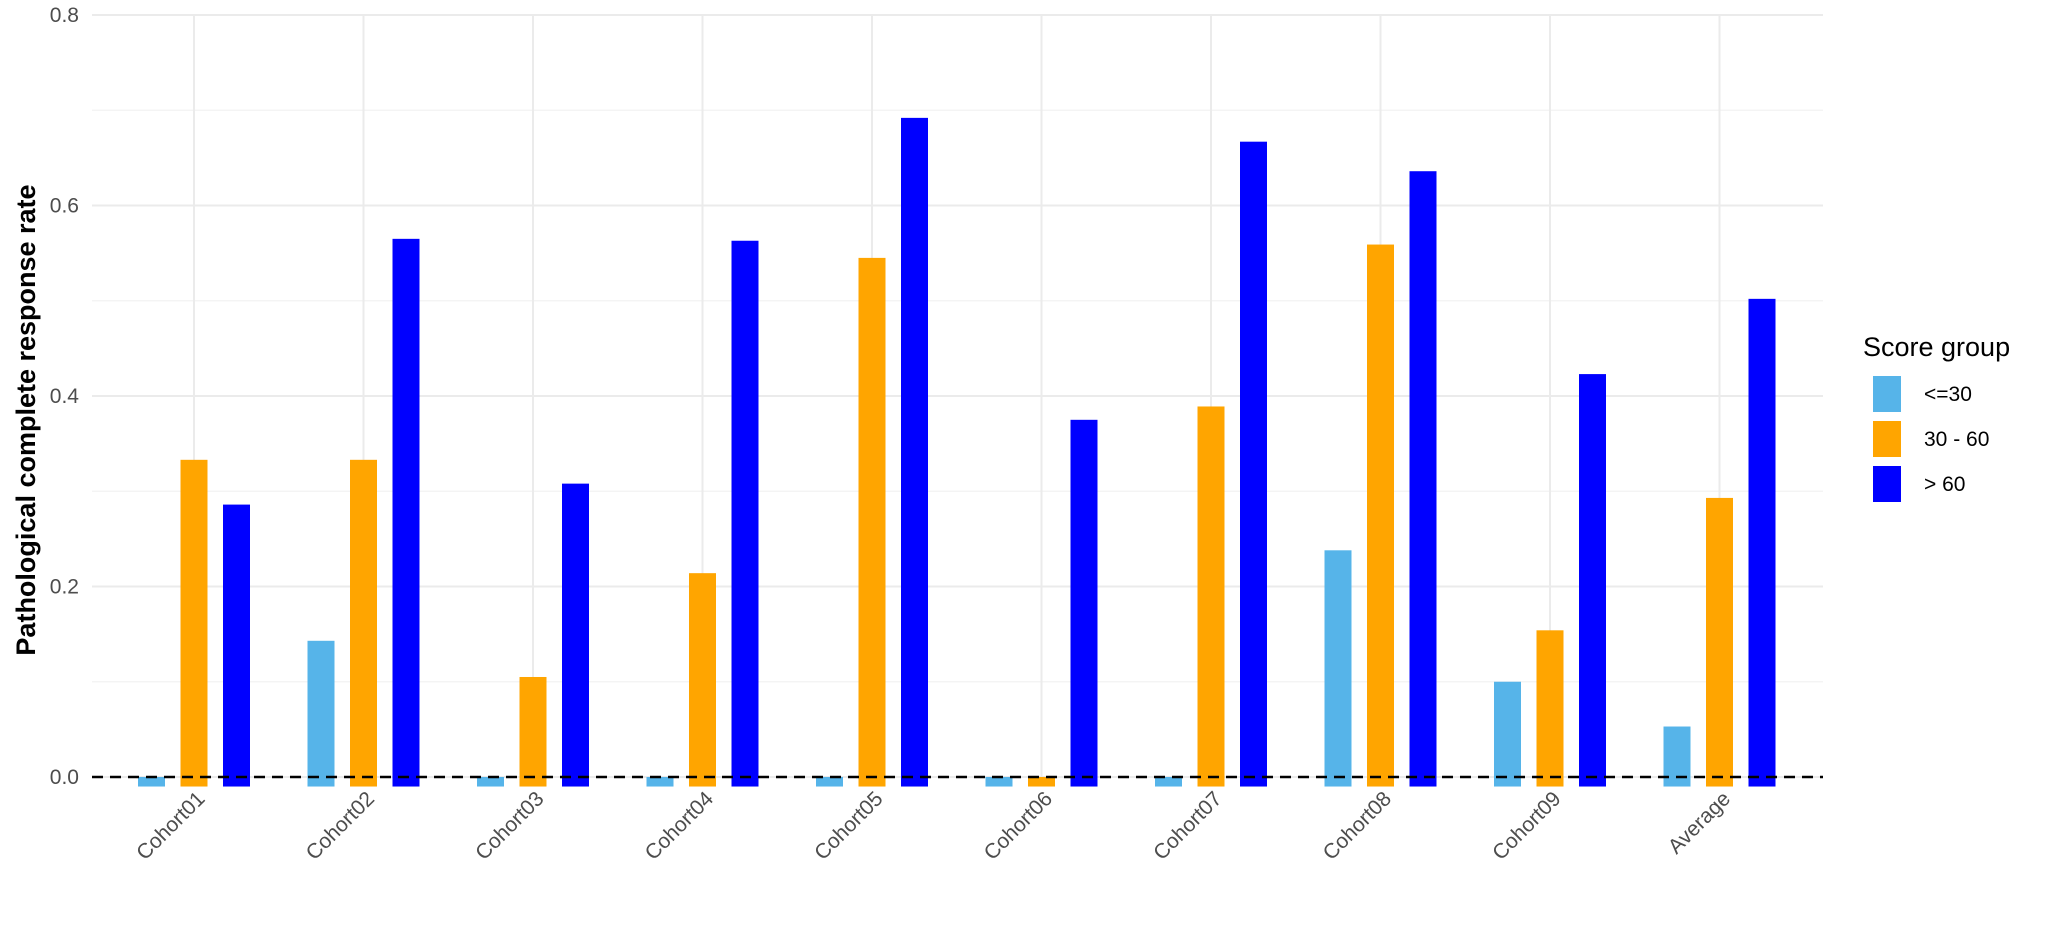 This screenshot has height=931, width=2048. I want to click on legend-items: <=30 30 - 60 > 60, so click(1931, 439).